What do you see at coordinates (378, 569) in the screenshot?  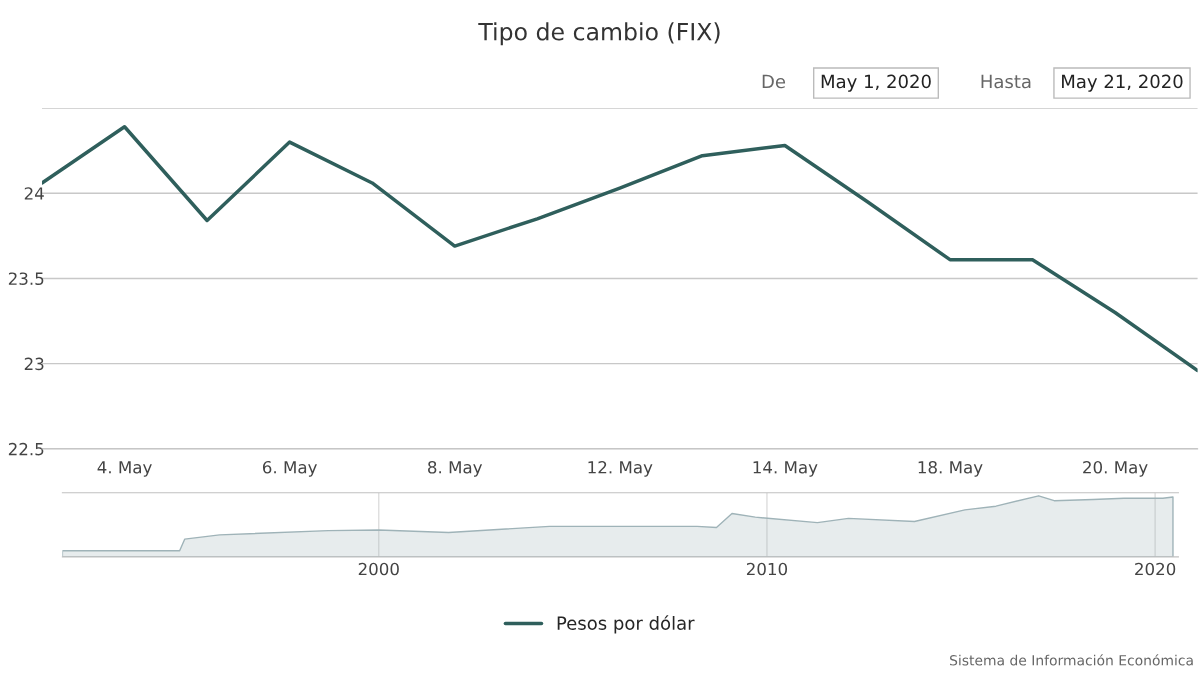 I see `x-tick-label: 2000` at bounding box center [378, 569].